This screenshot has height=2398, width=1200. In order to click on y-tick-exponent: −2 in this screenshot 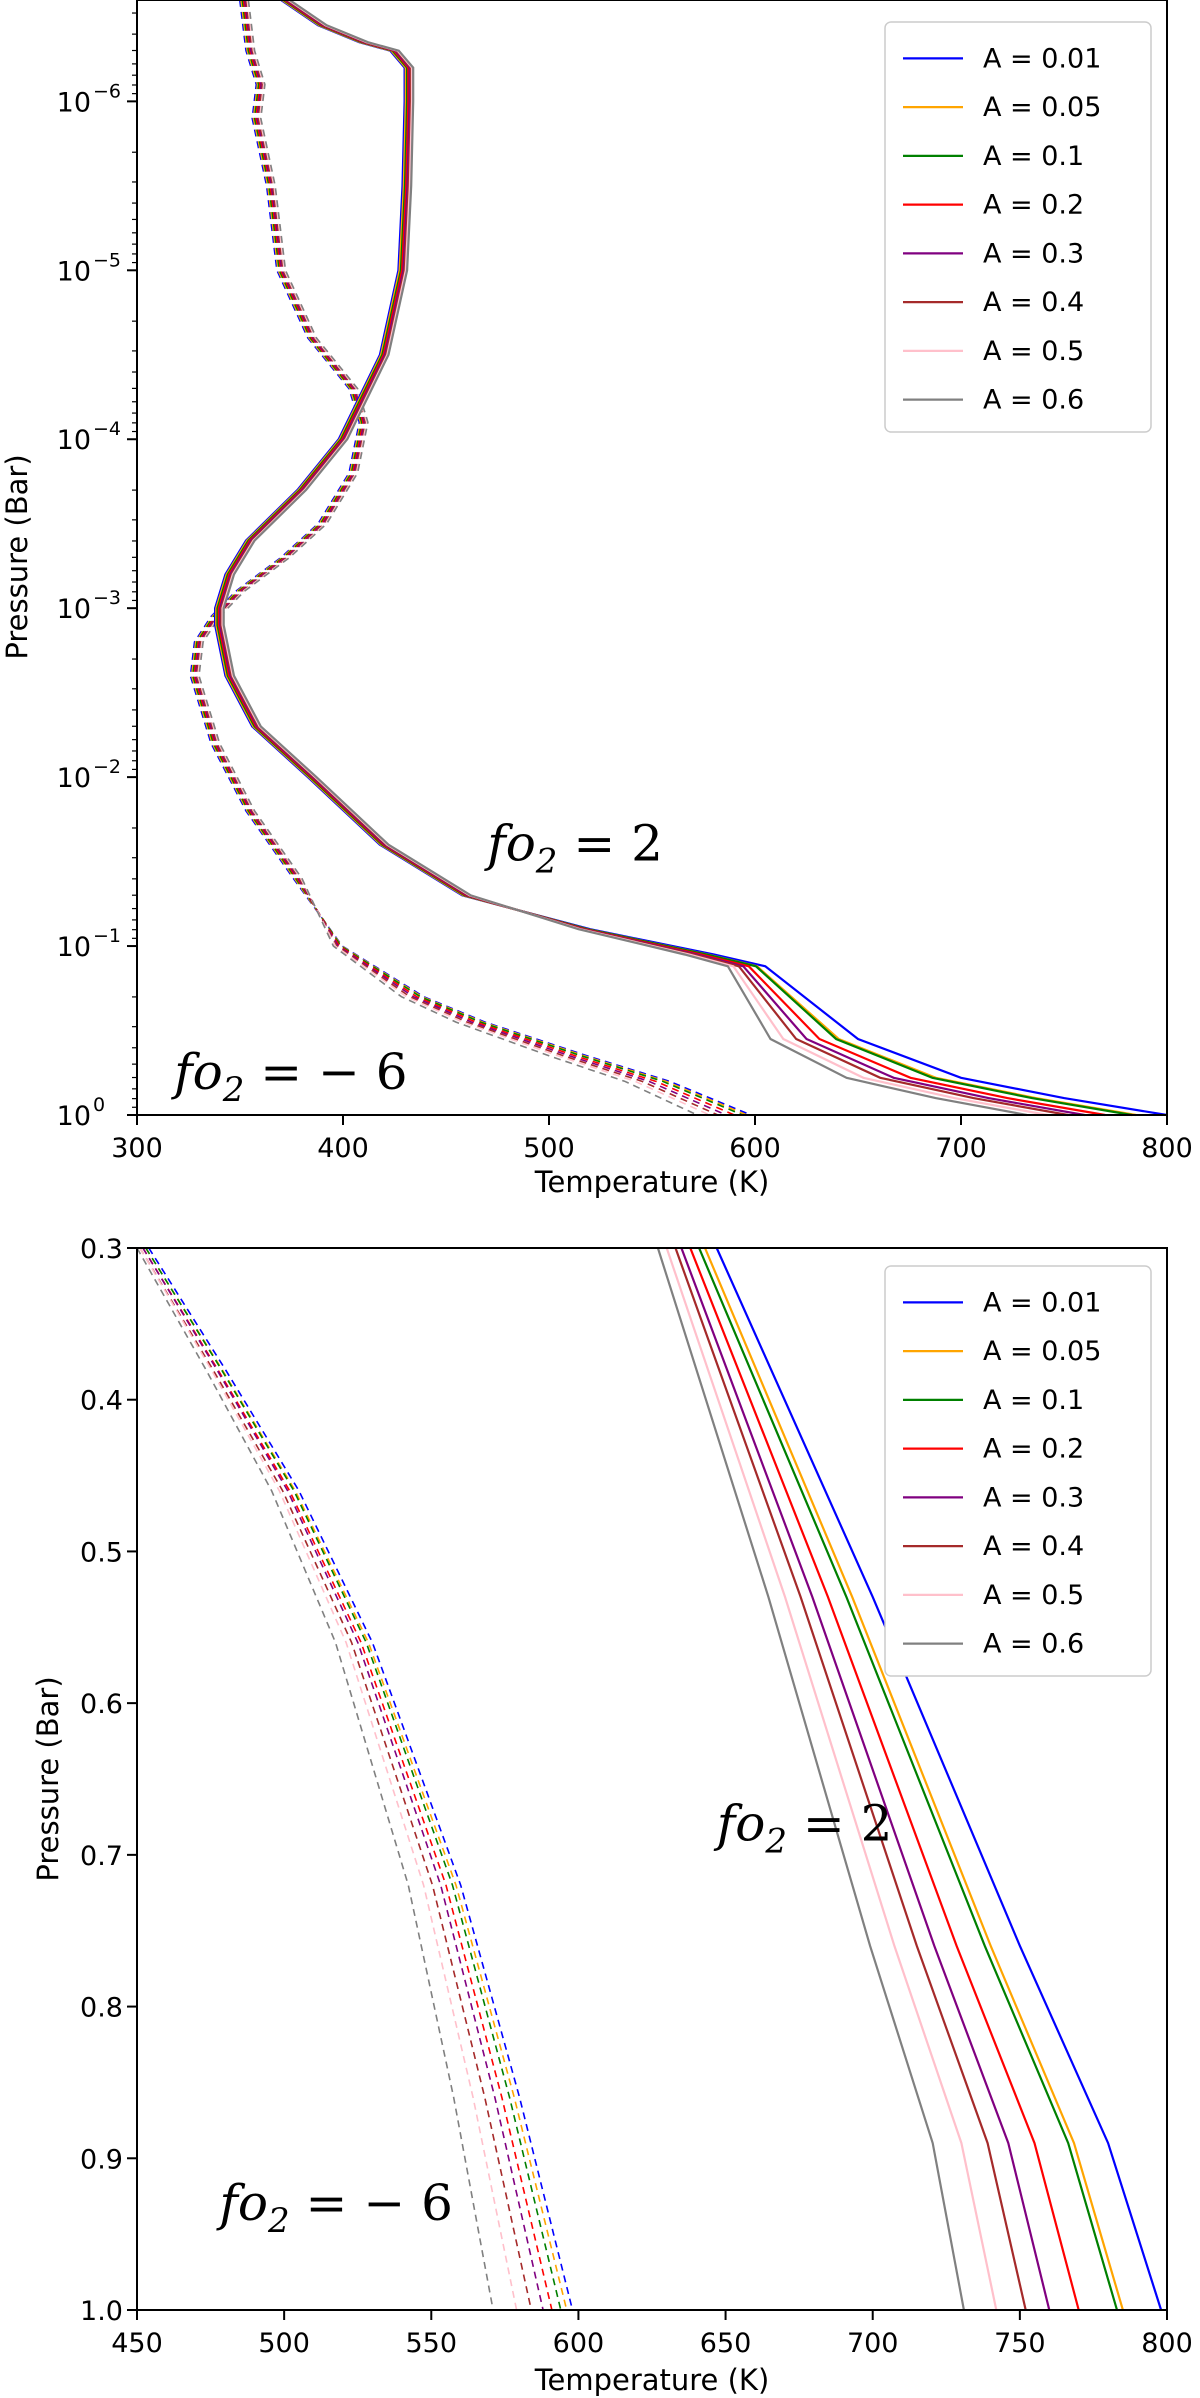, I will do `click(107, 767)`.